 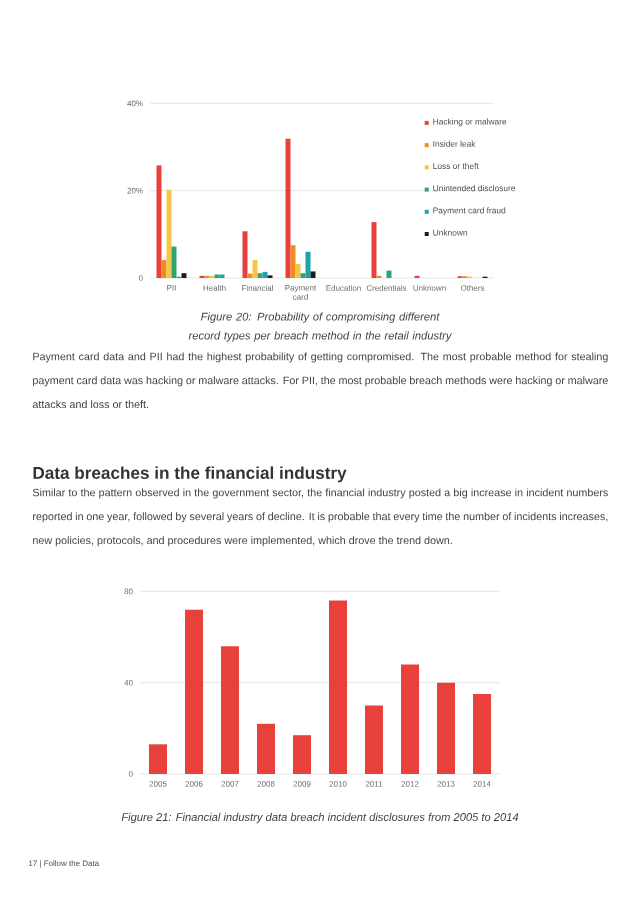 I want to click on chart-title: Data breaches in the financial industry, so click(x=190, y=474).